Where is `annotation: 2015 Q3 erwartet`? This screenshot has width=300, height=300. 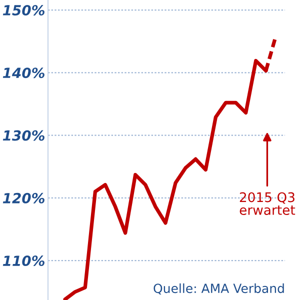
annotation: 2015 Q3 erwartet is located at coordinates (268, 203).